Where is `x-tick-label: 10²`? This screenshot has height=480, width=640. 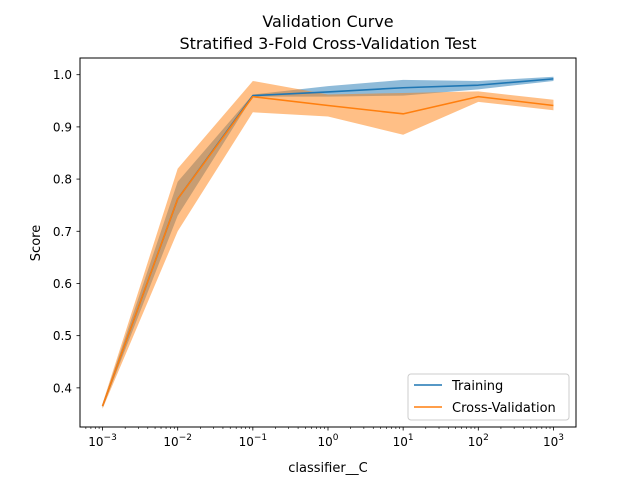 x-tick-label: 10² is located at coordinates (478, 441).